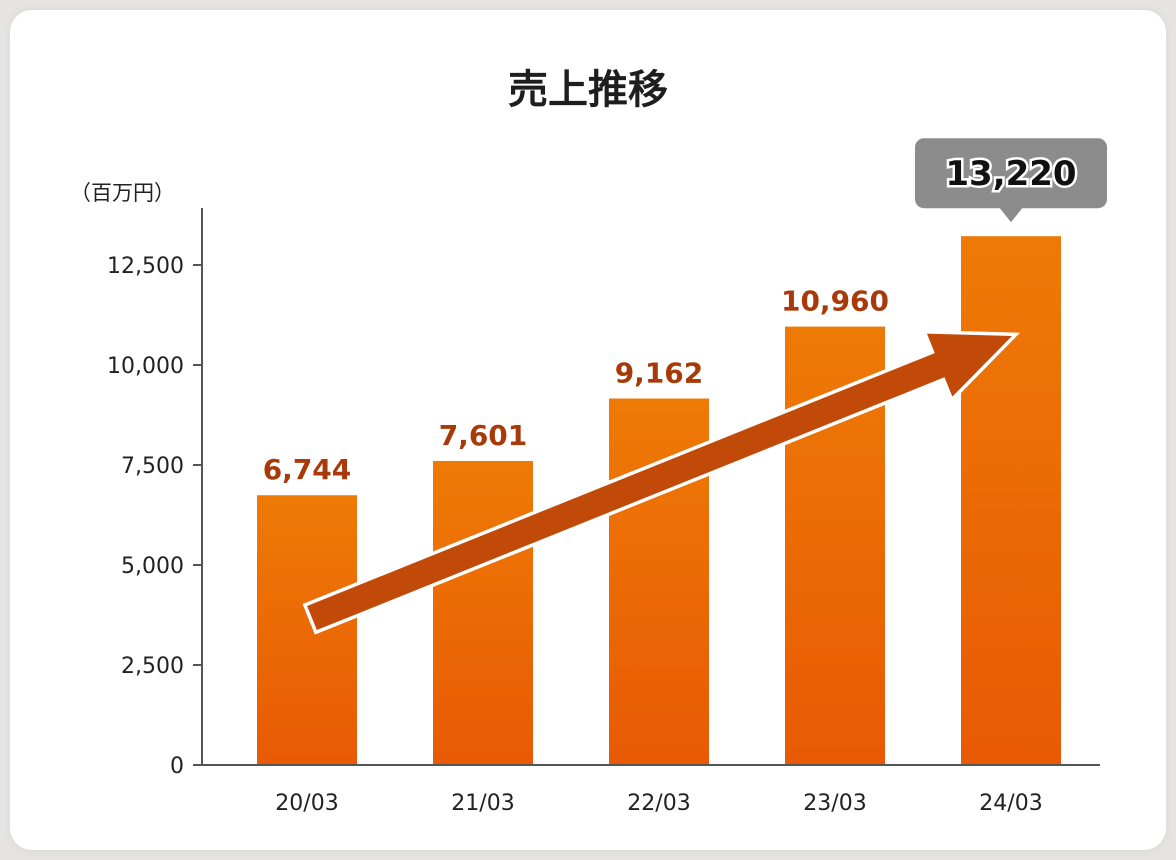 The image size is (1176, 860). I want to click on x-tick-label: 23/03, so click(834, 803).